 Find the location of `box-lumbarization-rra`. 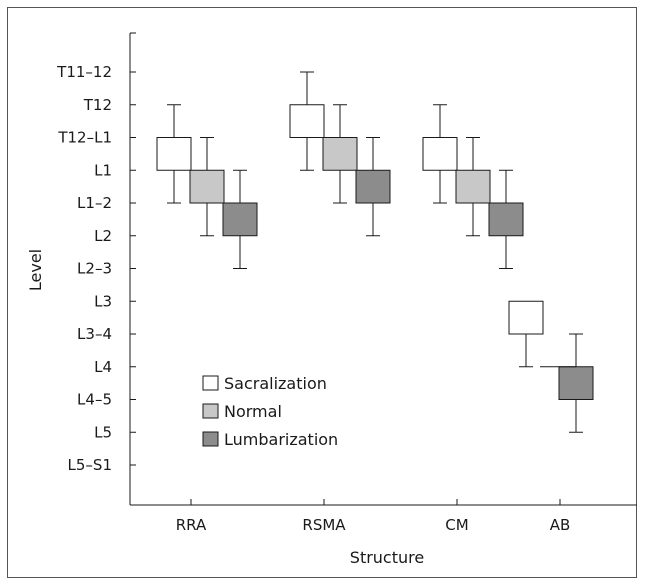

box-lumbarization-rra is located at coordinates (240, 219).